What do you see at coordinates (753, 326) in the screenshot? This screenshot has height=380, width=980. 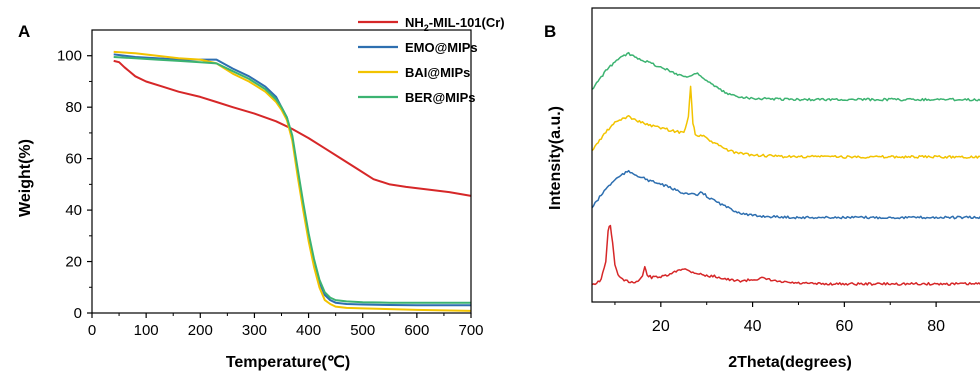 I see `x-tick-label: 40` at bounding box center [753, 326].